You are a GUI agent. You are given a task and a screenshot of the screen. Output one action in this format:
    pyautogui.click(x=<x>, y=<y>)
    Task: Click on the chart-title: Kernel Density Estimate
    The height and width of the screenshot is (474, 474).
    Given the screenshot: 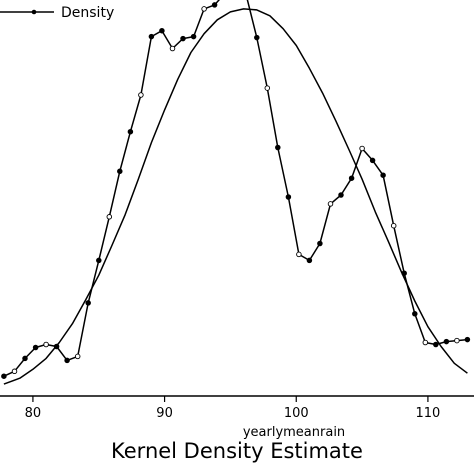 What is the action you would take?
    pyautogui.click(x=237, y=451)
    